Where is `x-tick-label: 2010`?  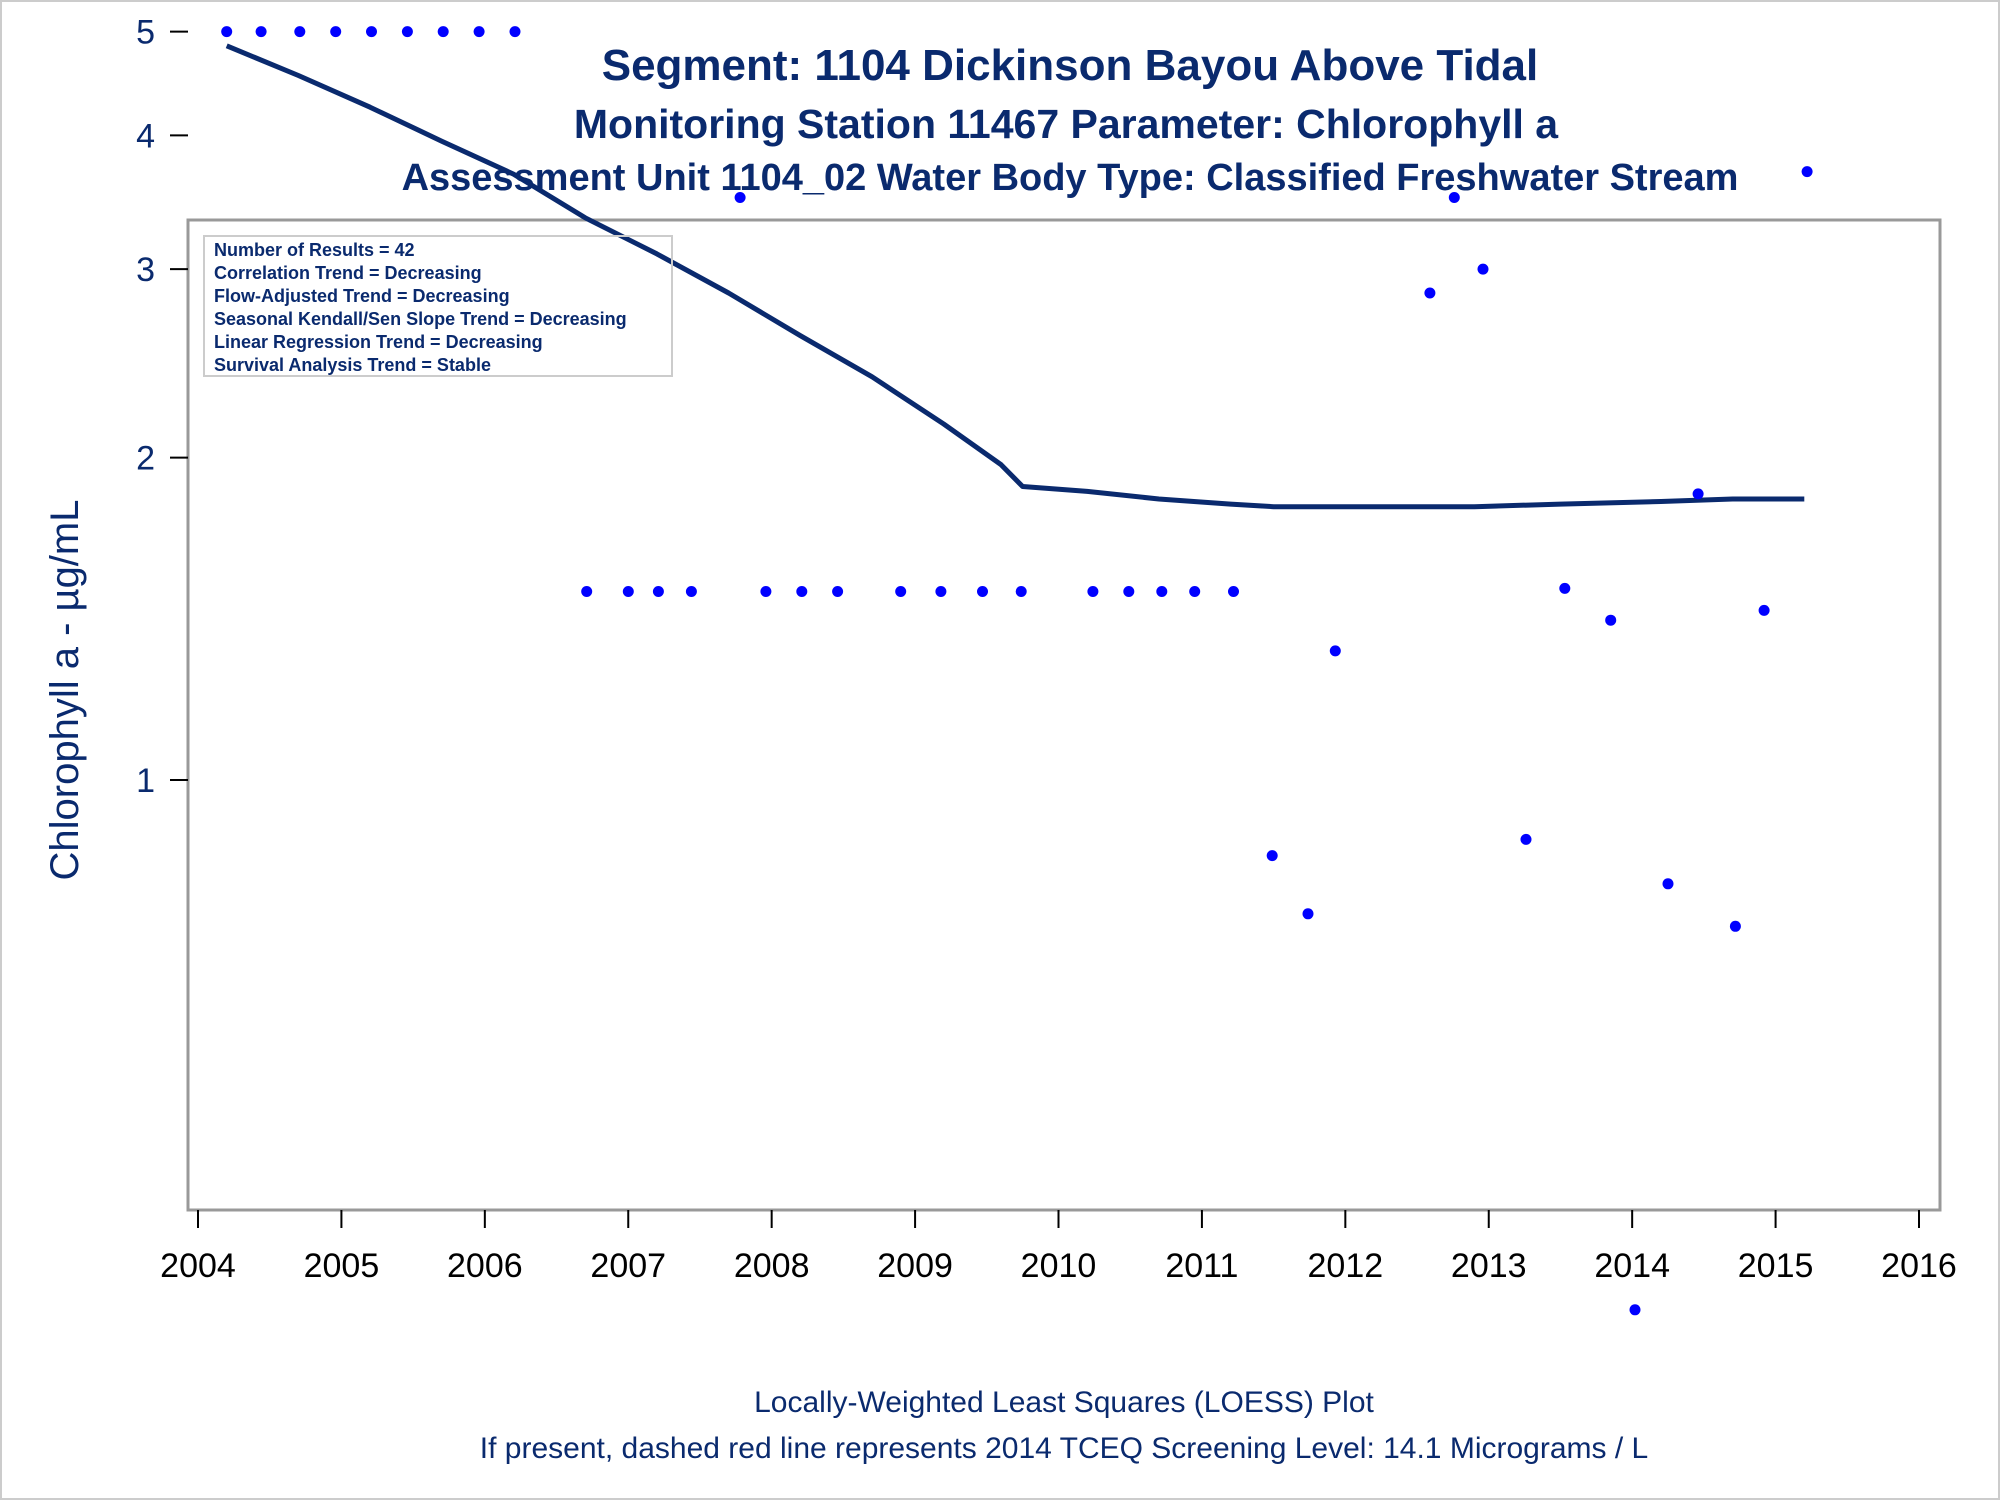 x-tick-label: 2010 is located at coordinates (1059, 1266).